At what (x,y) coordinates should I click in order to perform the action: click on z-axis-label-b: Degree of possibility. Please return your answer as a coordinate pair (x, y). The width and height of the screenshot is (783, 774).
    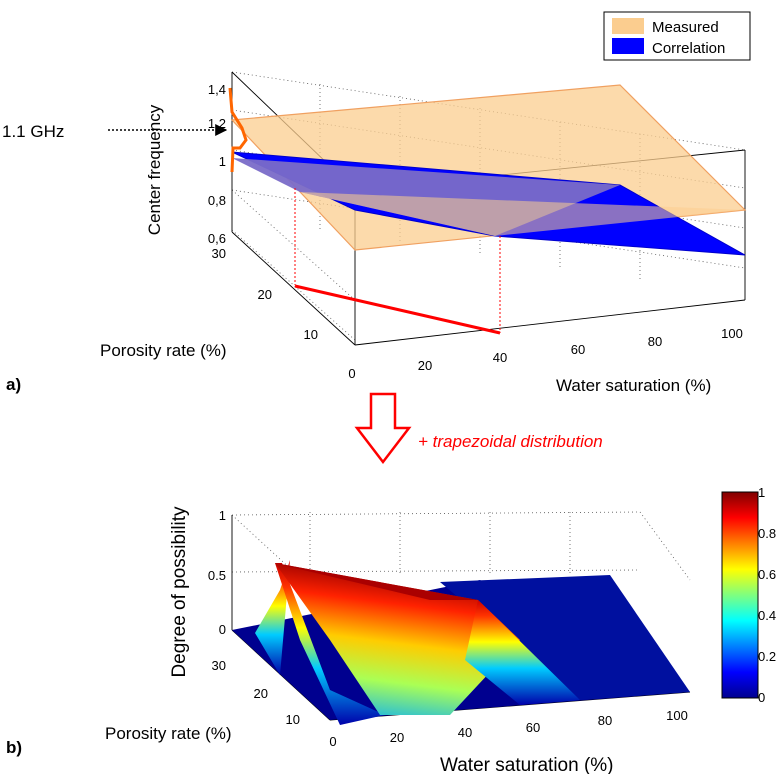
    Looking at the image, I should click on (179, 592).